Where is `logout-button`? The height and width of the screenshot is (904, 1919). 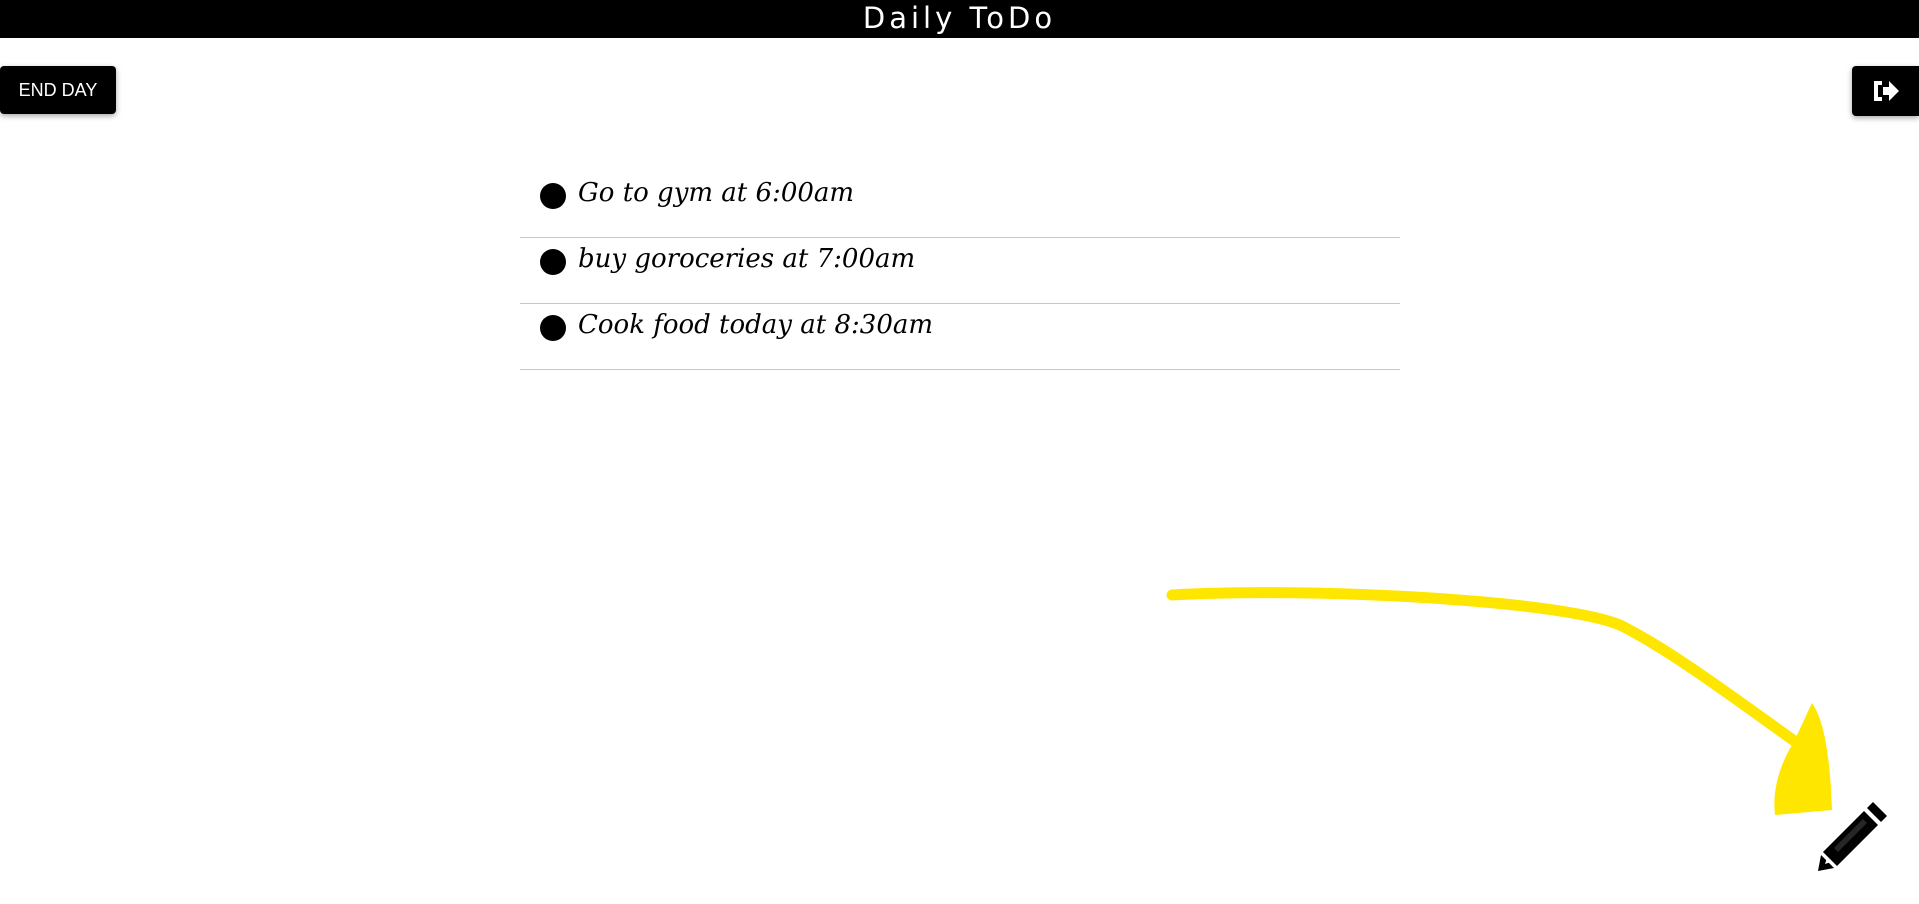
logout-button is located at coordinates (1885, 91).